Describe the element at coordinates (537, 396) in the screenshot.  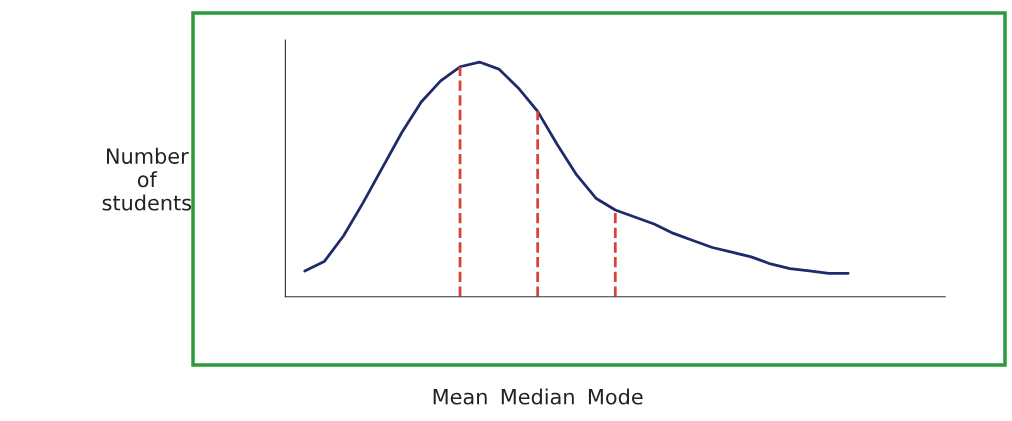
I see `x-tick-label: Median` at that location.